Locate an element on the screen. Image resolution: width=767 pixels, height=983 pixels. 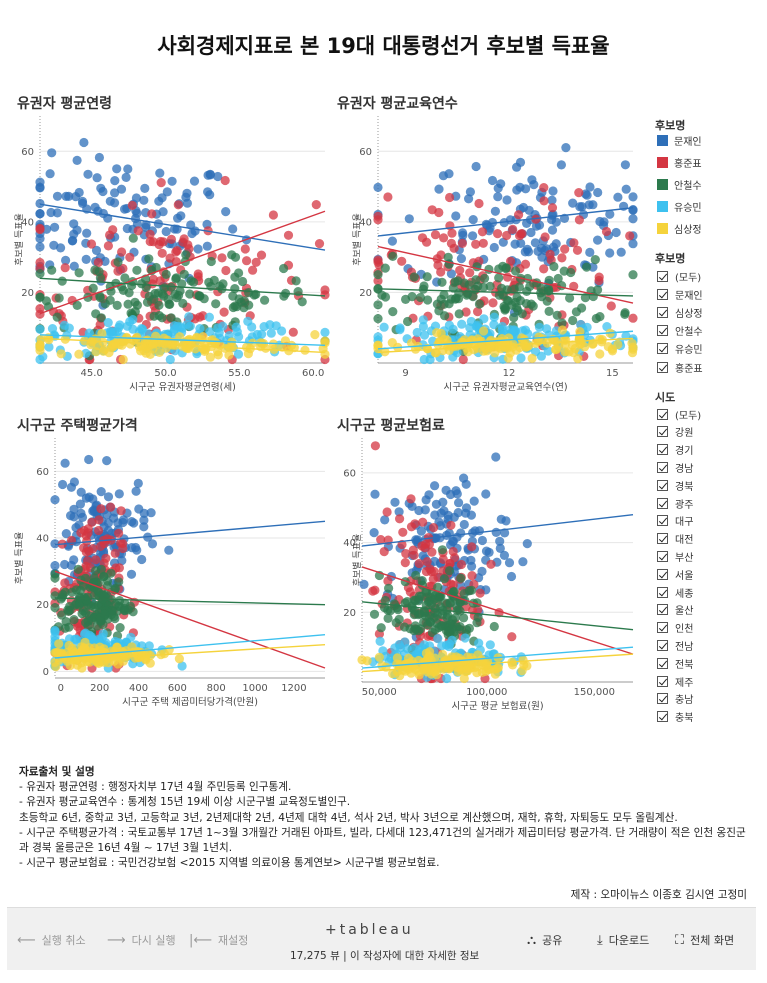
filter-checkbox-item: 부산 is located at coordinates (675, 556).